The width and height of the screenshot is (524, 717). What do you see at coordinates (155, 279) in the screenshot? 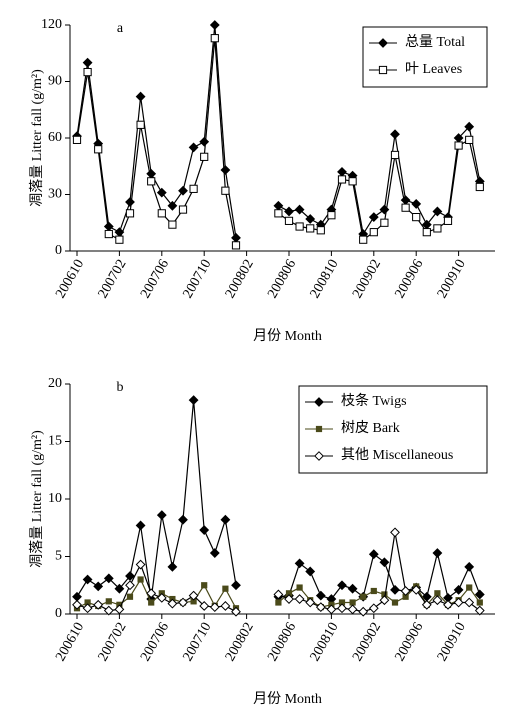
I see `x-tick-label: 200706` at bounding box center [155, 279].